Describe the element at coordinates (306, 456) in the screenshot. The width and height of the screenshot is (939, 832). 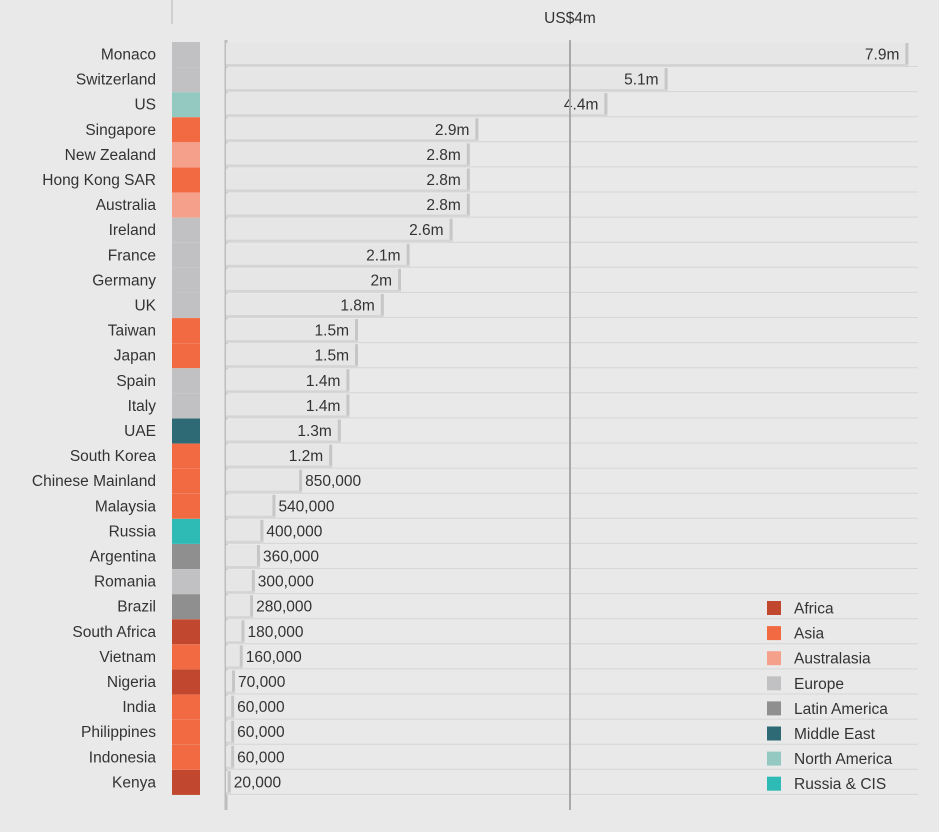
I see `value-label: 1.2m` at that location.